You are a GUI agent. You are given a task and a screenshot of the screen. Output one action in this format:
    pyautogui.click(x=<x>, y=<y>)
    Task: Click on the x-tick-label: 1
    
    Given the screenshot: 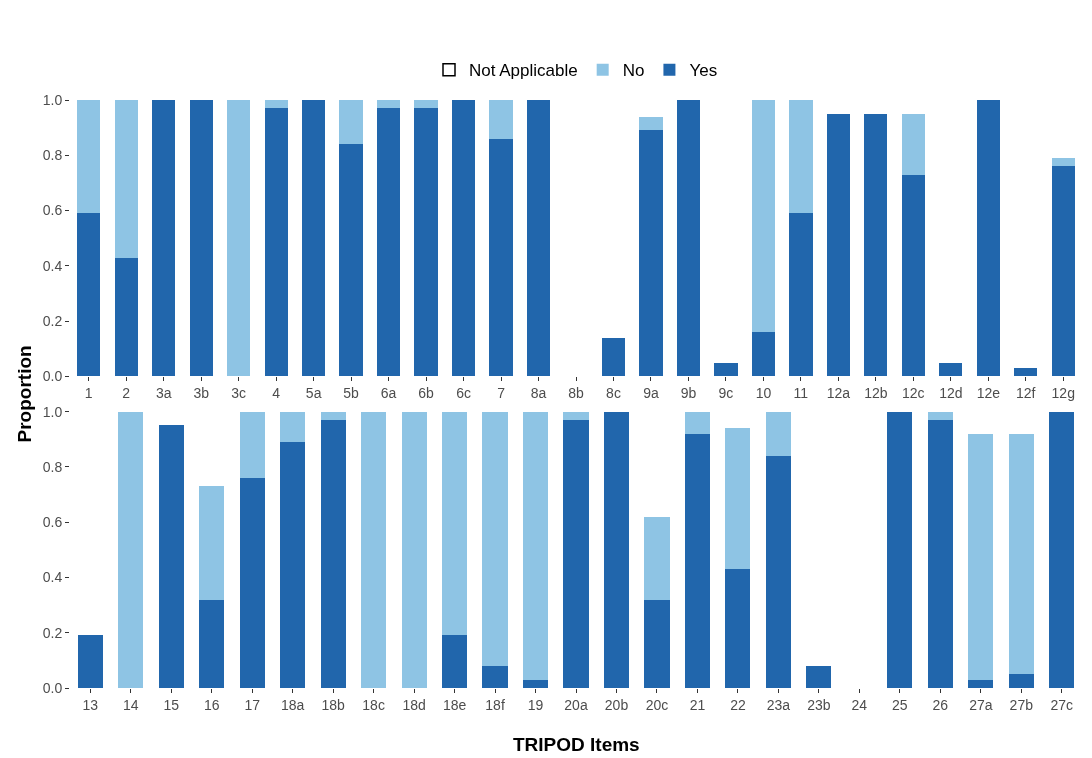 What is the action you would take?
    pyautogui.click(x=88, y=393)
    